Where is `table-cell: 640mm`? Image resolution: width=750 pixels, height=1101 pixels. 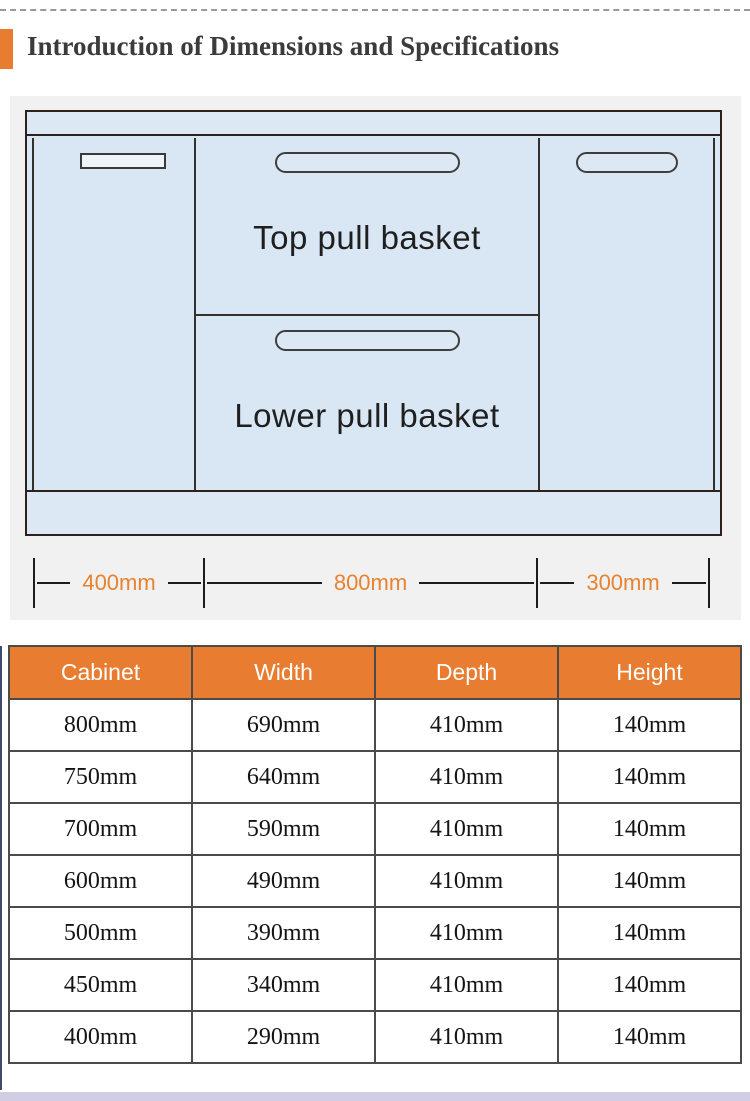
table-cell: 640mm is located at coordinates (283, 777).